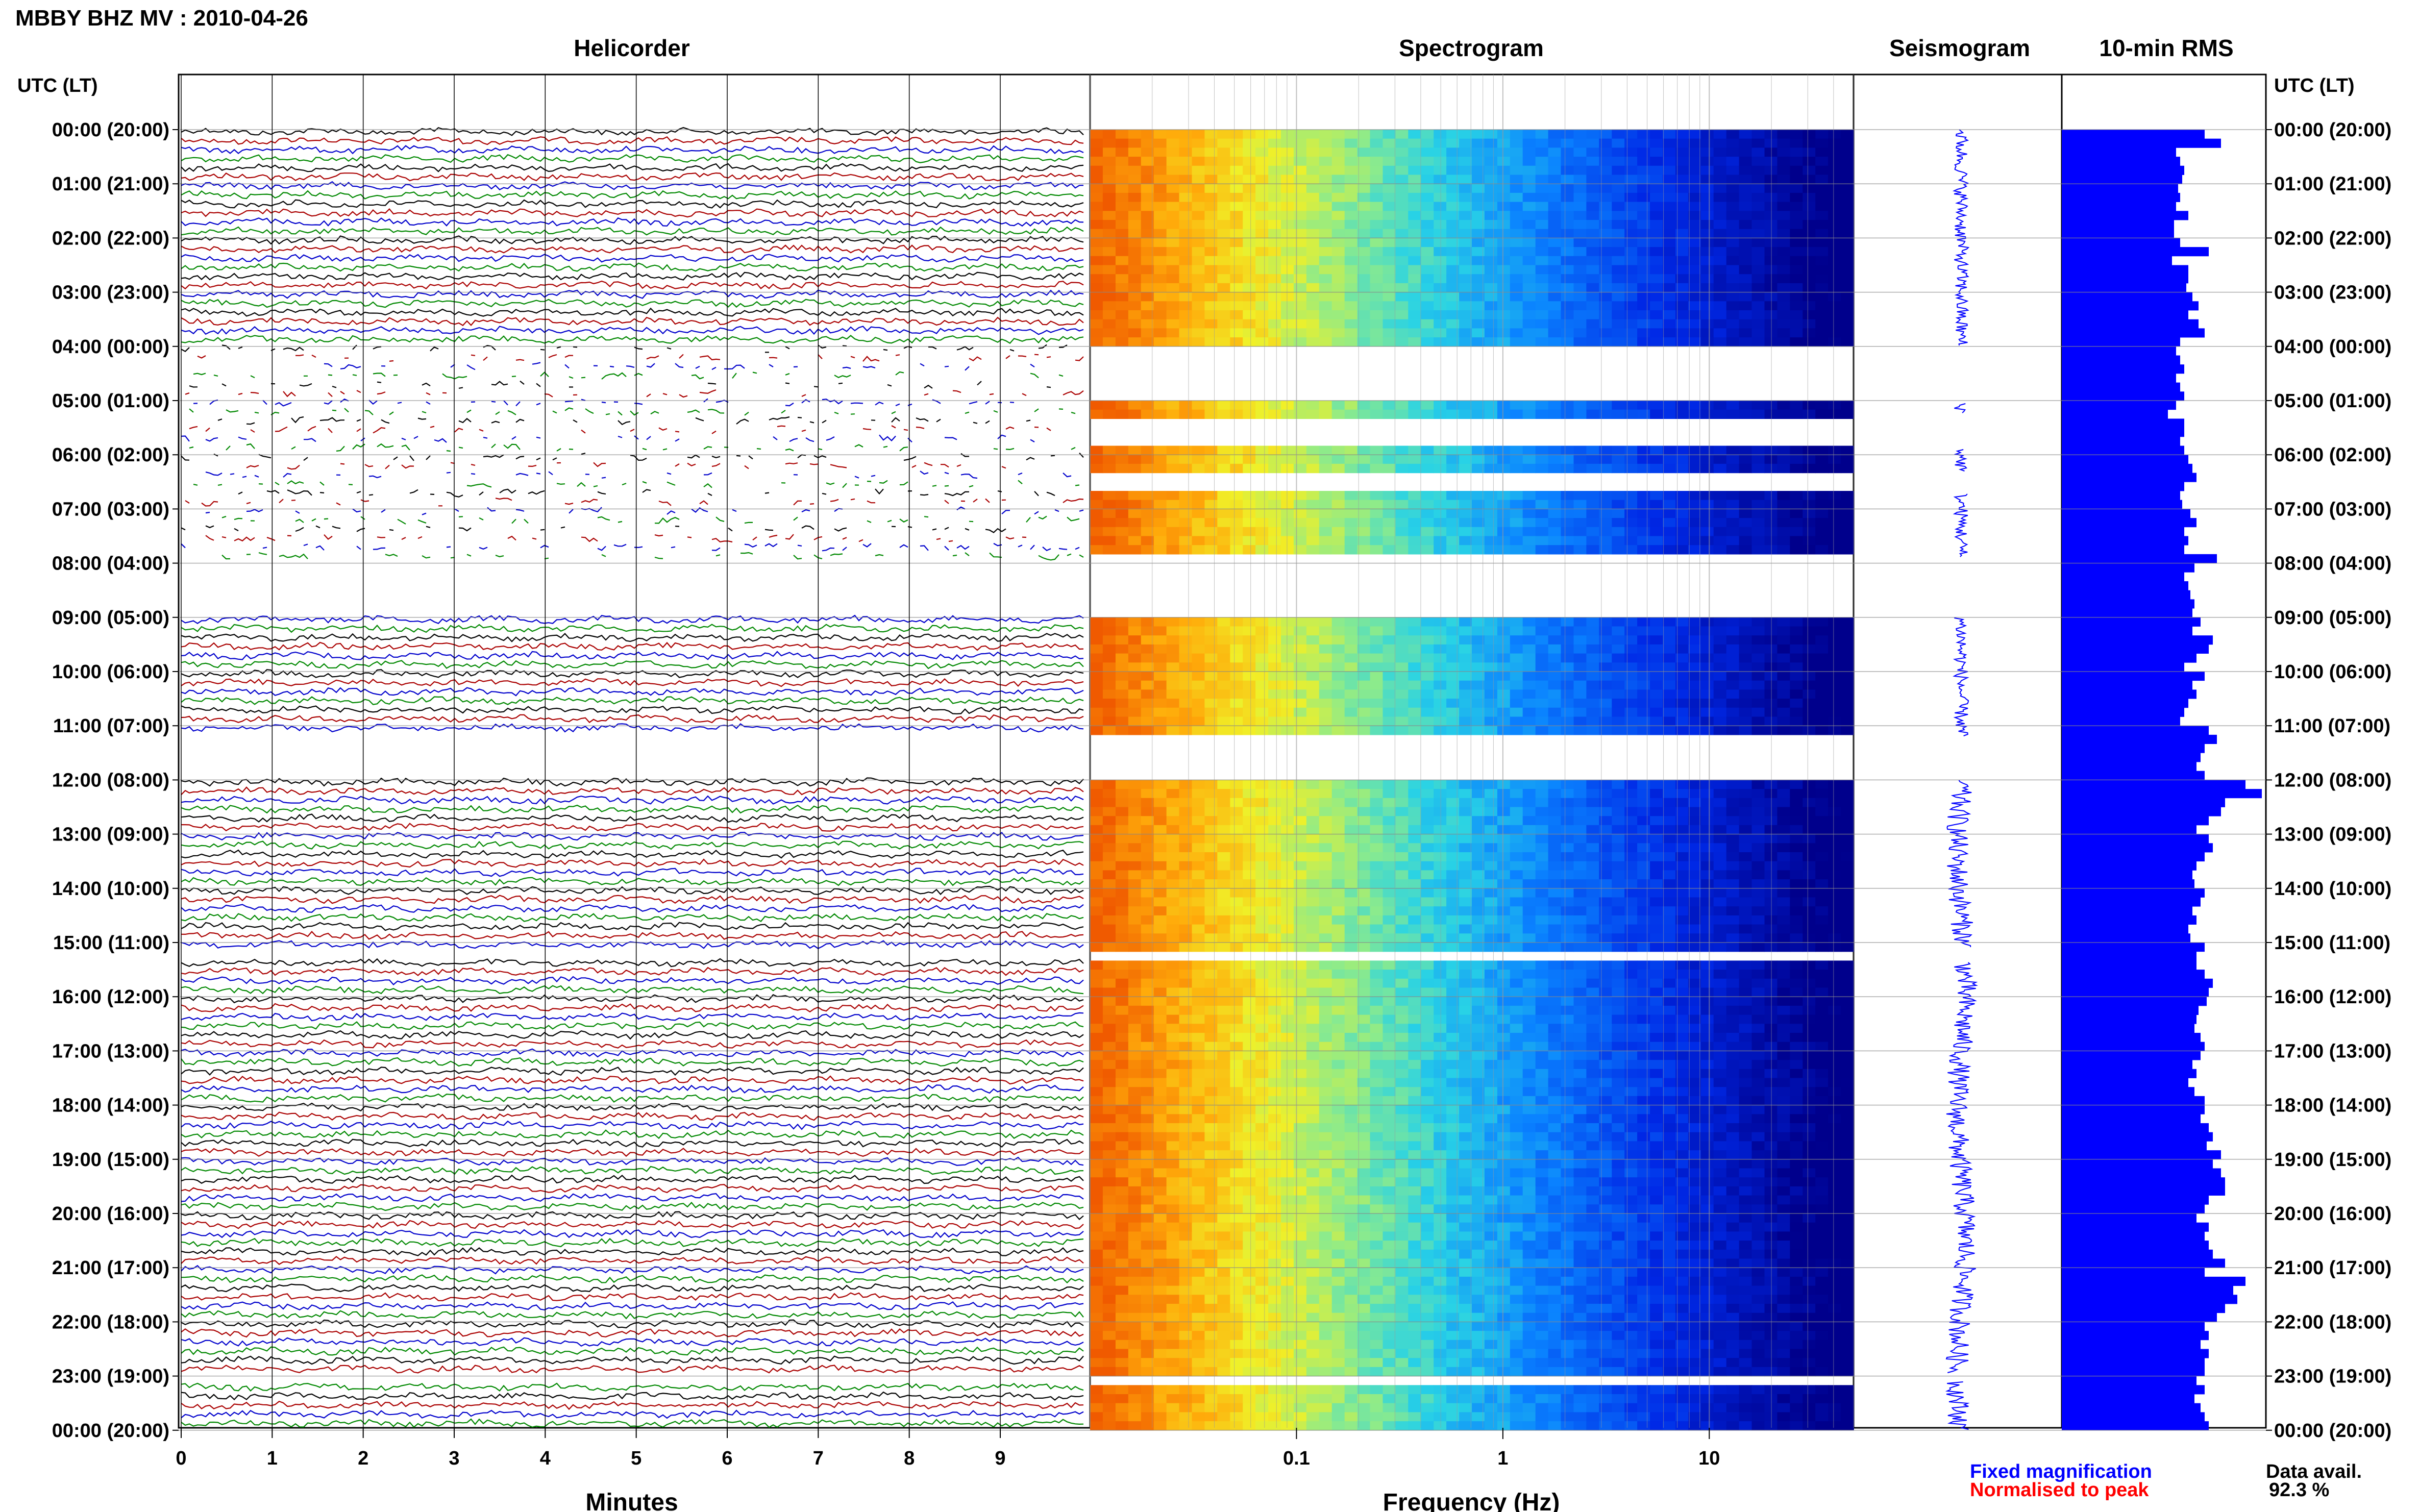 This screenshot has height=1512, width=2419. What do you see at coordinates (632, 709) in the screenshot?
I see `helicorder-trace-row` at bounding box center [632, 709].